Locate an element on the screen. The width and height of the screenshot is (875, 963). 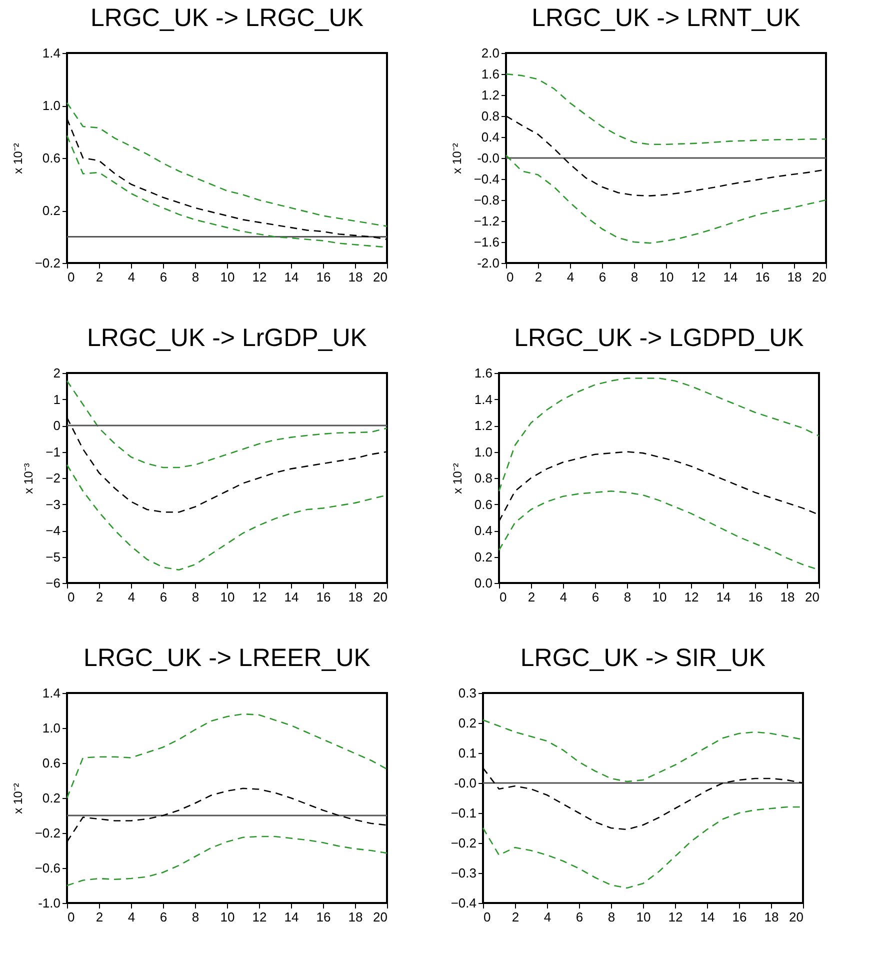
y-axis-title: x 10⁻³ is located at coordinates (29, 478).